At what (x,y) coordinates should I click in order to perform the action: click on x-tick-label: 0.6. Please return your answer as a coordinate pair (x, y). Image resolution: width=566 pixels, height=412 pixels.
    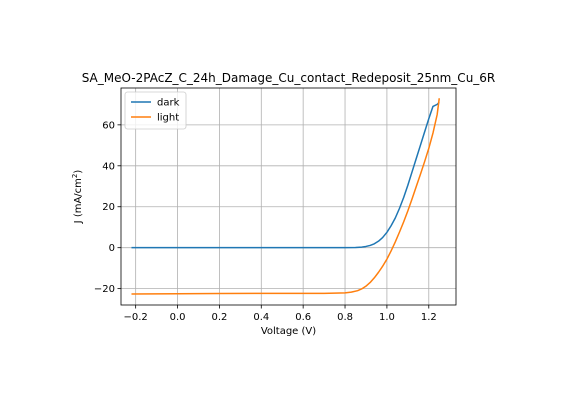
    Looking at the image, I should click on (303, 317).